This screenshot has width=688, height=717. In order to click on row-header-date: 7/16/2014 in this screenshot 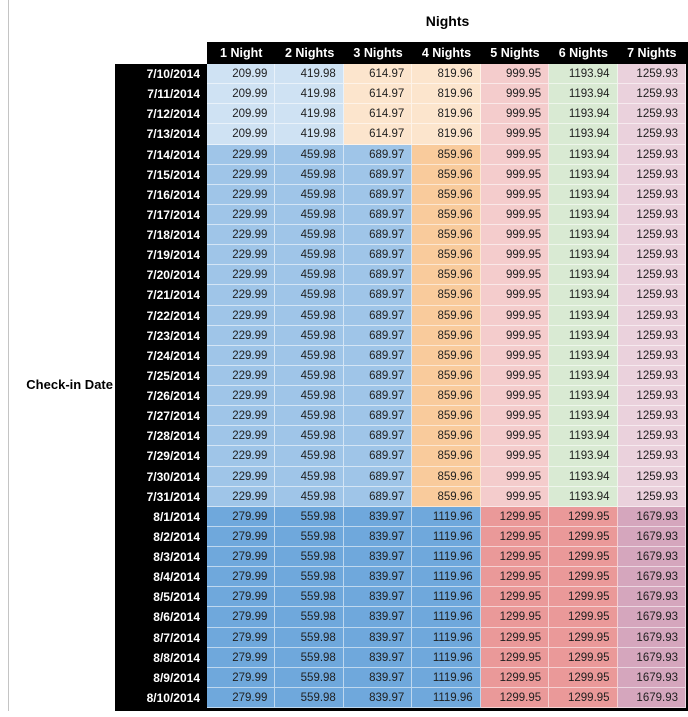, I will do `click(161, 194)`.